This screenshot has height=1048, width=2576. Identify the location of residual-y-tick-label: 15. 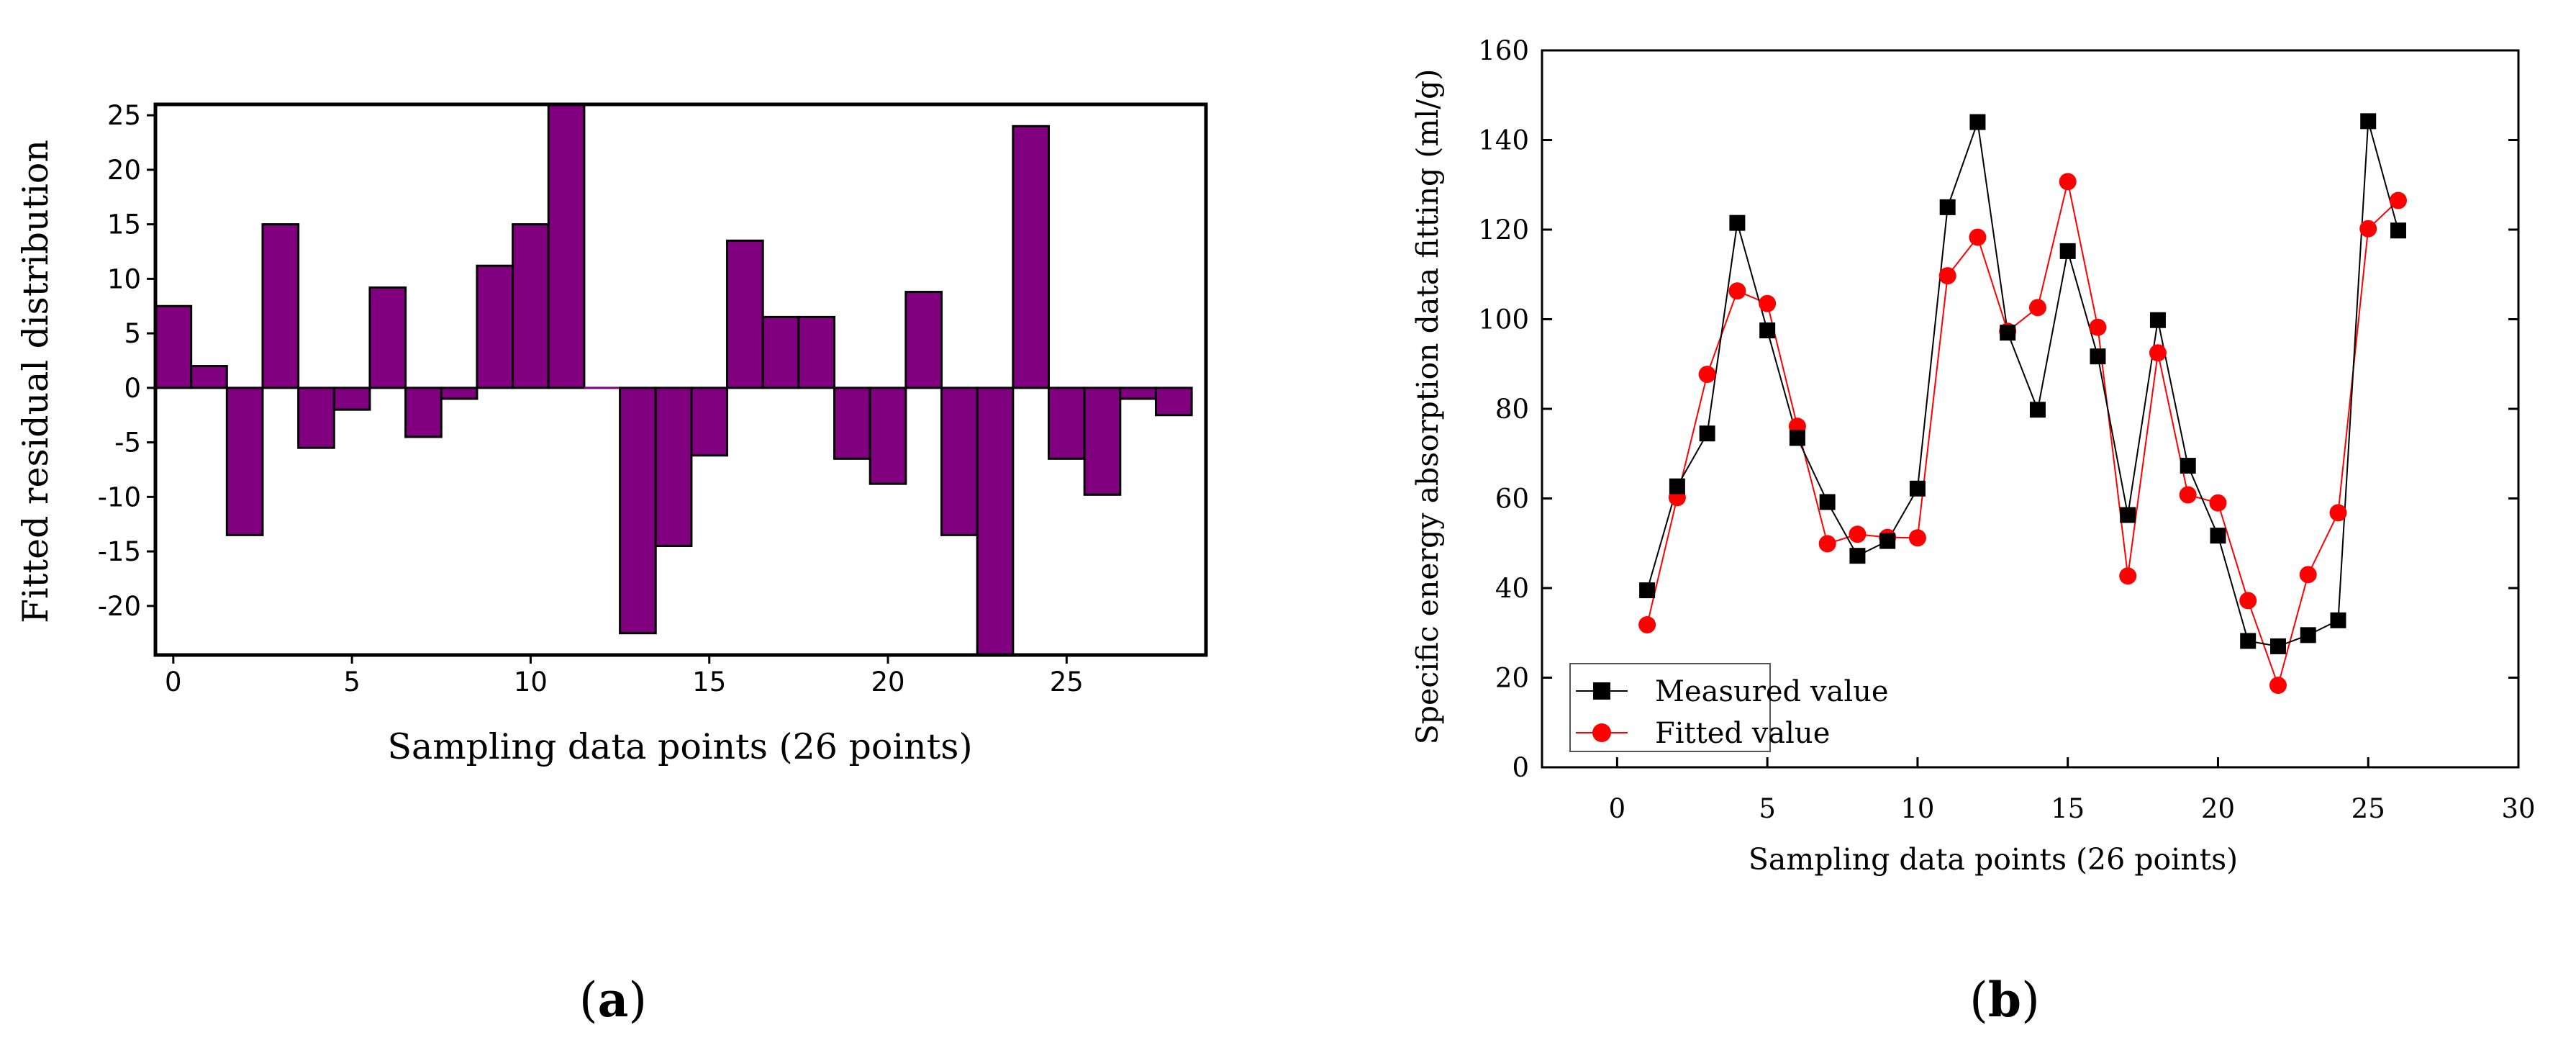
(124, 224).